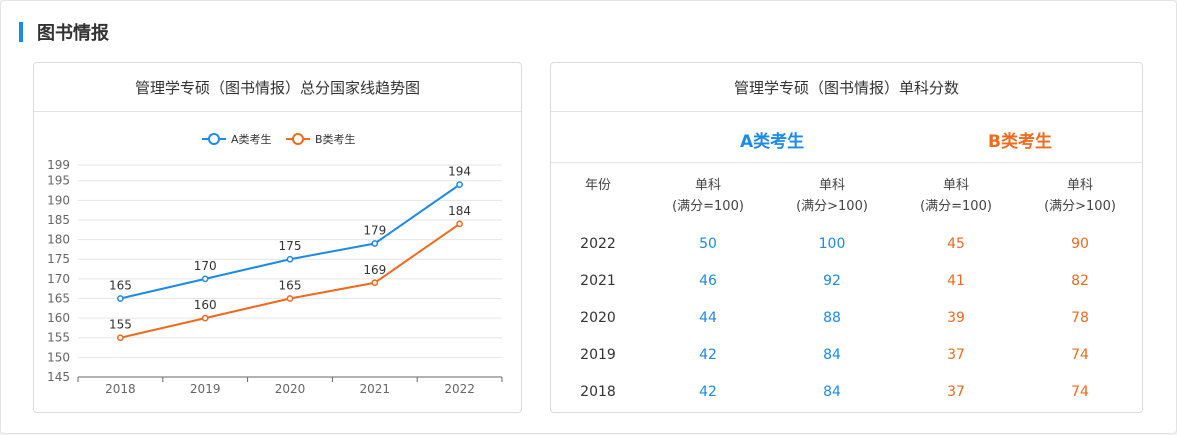 Image resolution: width=1177 pixels, height=435 pixels. What do you see at coordinates (956, 318) in the screenshot?
I see `cell-b-100: 39` at bounding box center [956, 318].